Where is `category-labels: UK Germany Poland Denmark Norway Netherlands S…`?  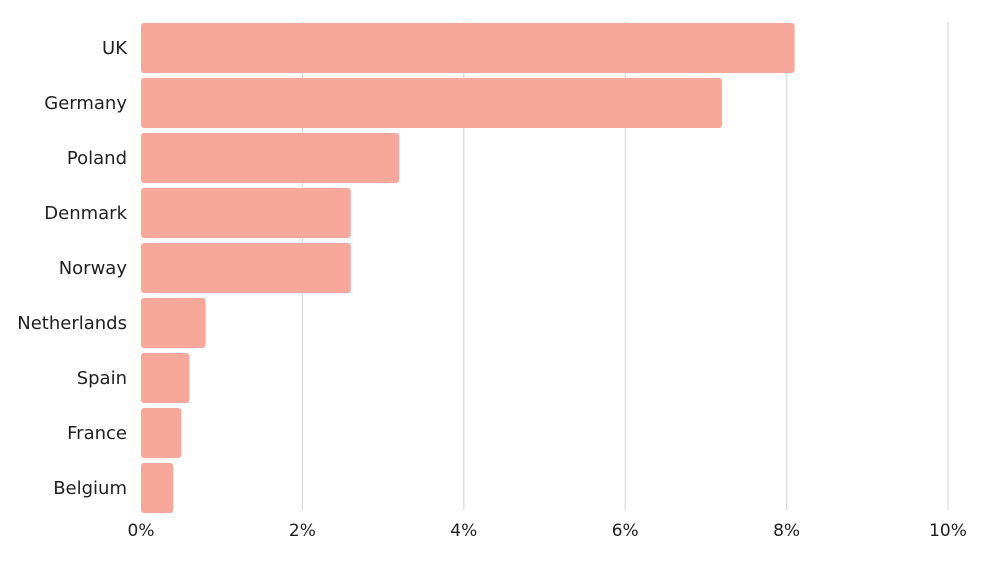
category-labels: UK Germany Poland Denmark Norway Netherlands S… is located at coordinates (72, 268).